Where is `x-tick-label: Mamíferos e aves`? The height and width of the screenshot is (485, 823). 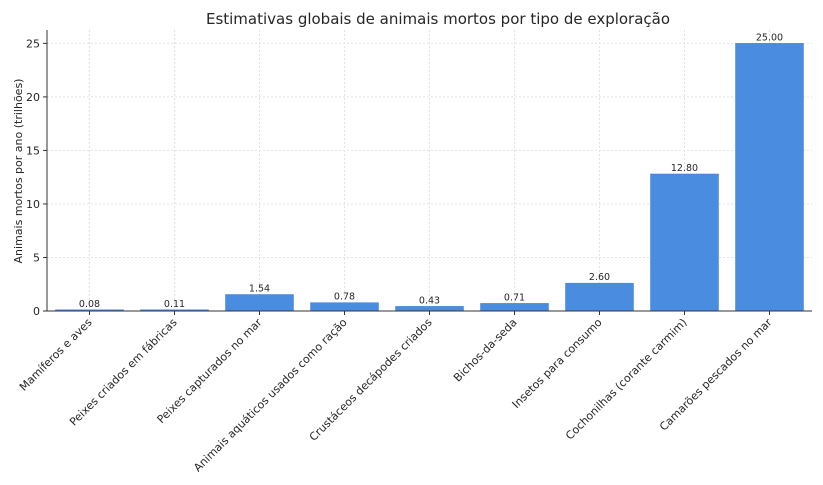
x-tick-label: Mamíferos e aves is located at coordinates (56, 355).